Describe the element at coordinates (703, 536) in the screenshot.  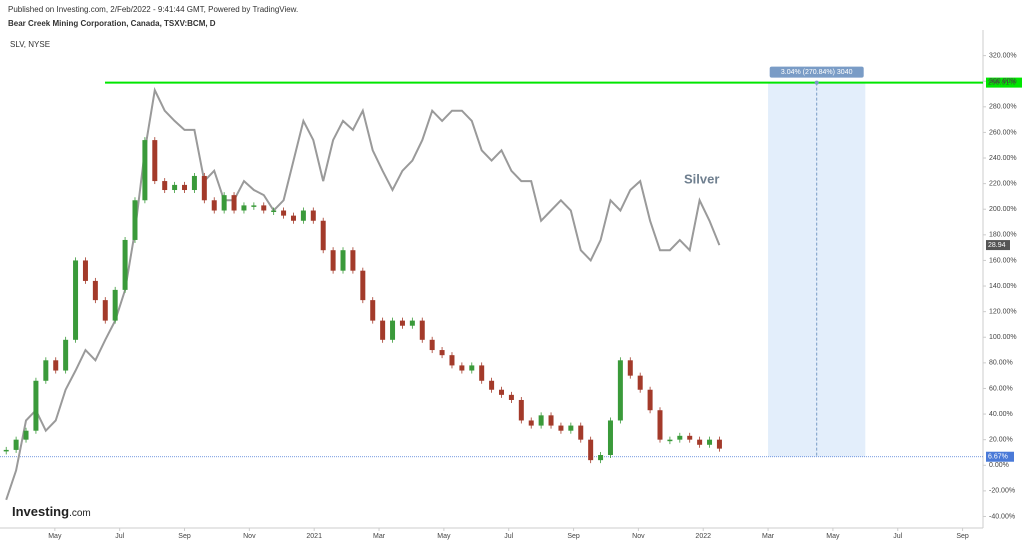
I see `x-tick-label: 2022` at that location.